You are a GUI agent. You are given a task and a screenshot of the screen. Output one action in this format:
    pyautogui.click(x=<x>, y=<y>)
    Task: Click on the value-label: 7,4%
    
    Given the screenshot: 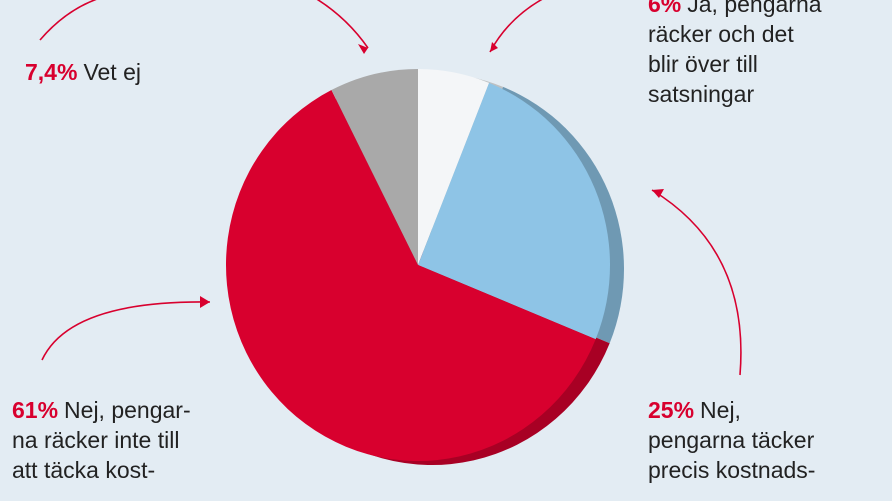 What is the action you would take?
    pyautogui.click(x=51, y=72)
    